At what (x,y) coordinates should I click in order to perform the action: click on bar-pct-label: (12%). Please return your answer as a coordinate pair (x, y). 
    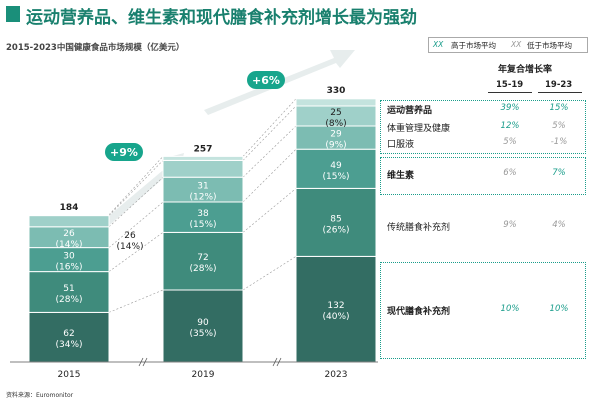
    Looking at the image, I should click on (202, 198).